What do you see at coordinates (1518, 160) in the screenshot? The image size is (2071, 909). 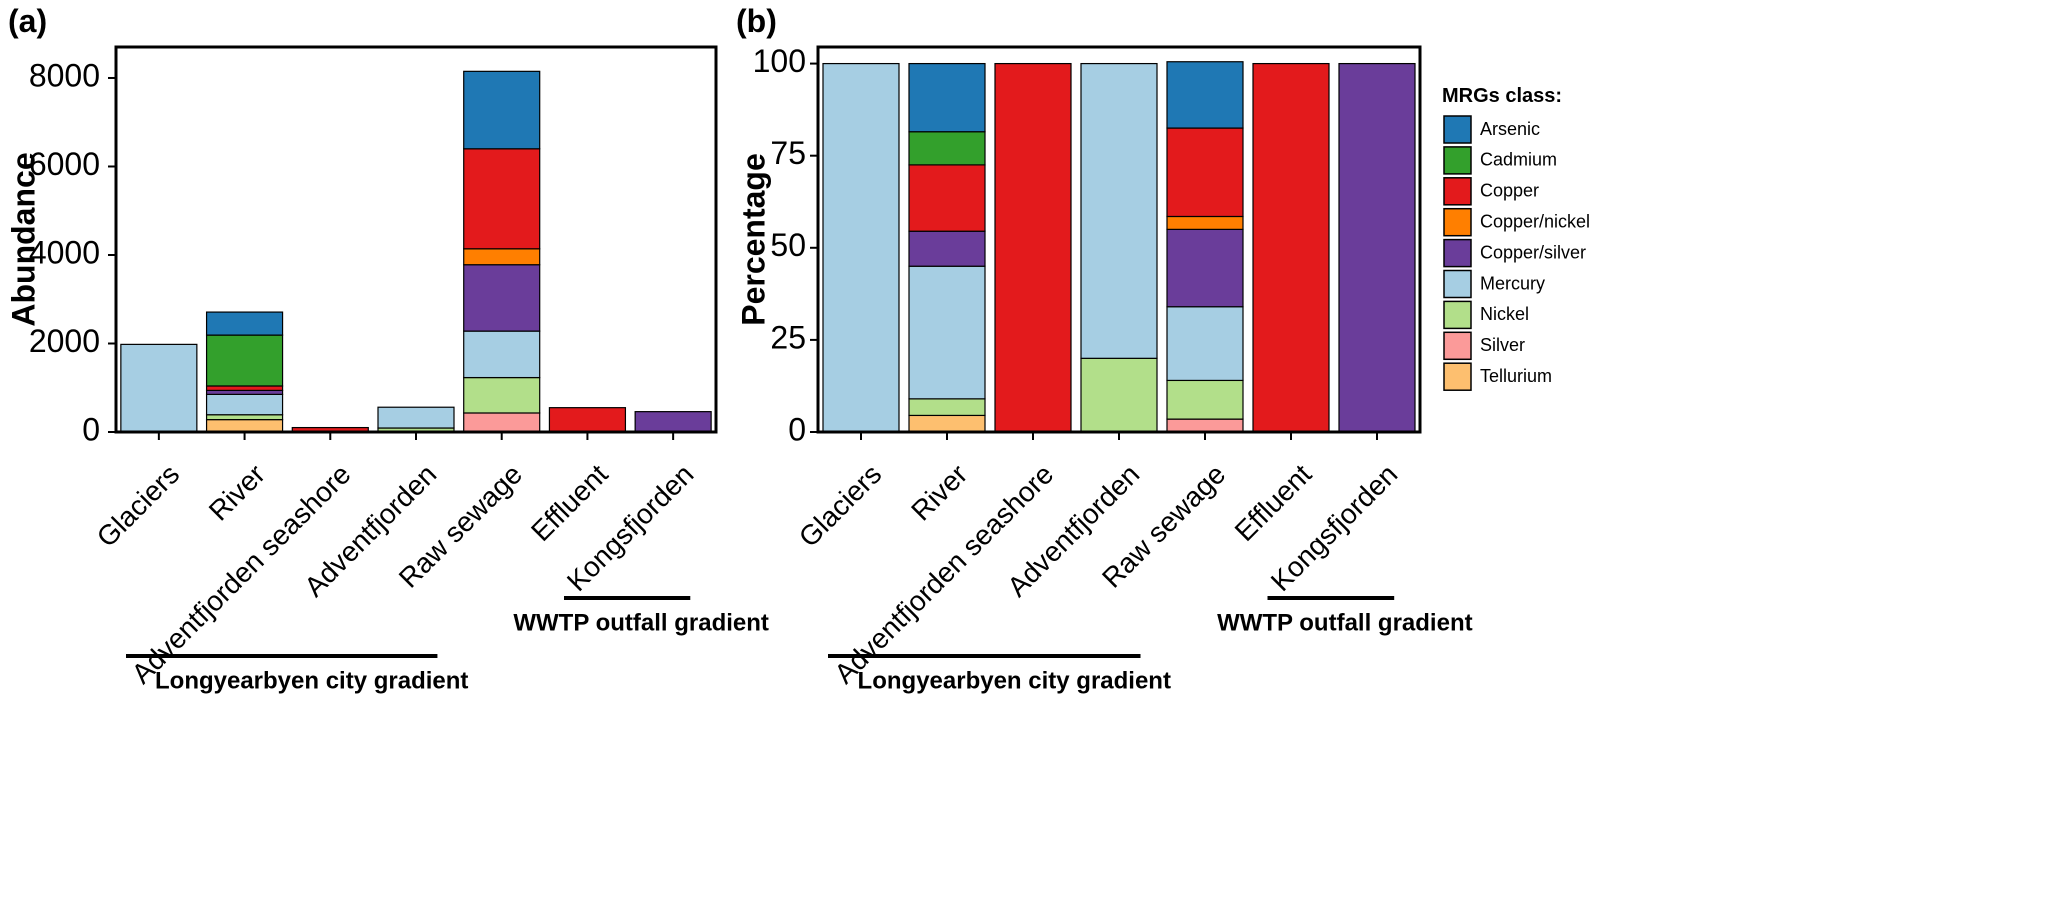 I see `legend-label-cadmium: Cadmium` at bounding box center [1518, 160].